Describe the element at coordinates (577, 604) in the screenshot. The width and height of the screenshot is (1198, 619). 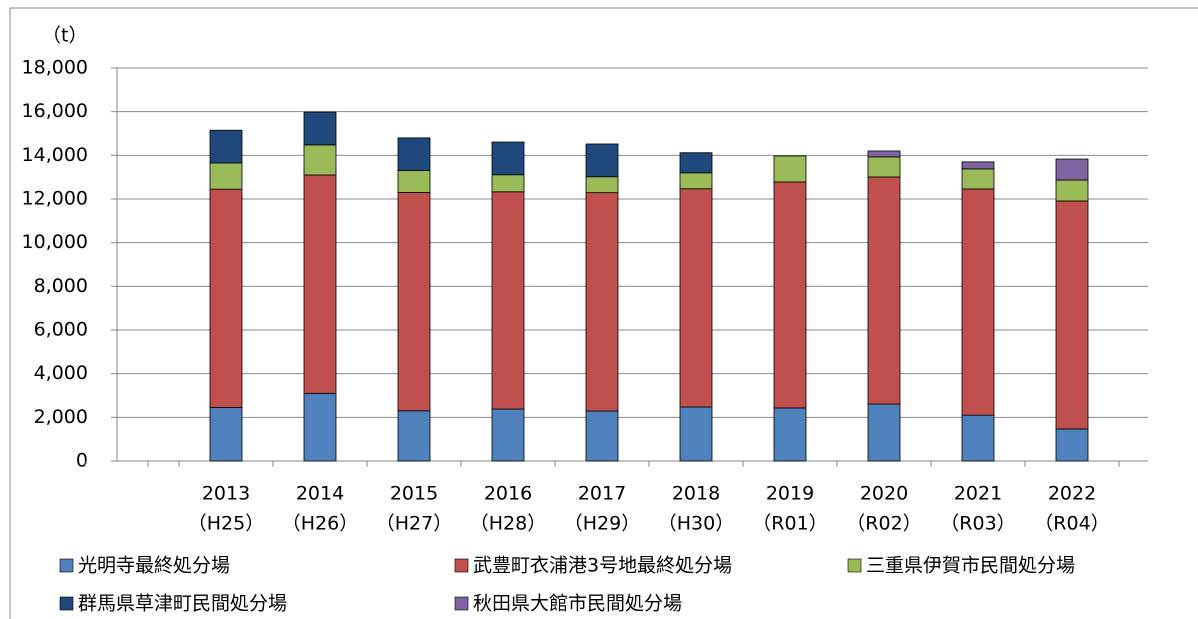
I see `legend-label: 秋田県大館市民間処分場` at that location.